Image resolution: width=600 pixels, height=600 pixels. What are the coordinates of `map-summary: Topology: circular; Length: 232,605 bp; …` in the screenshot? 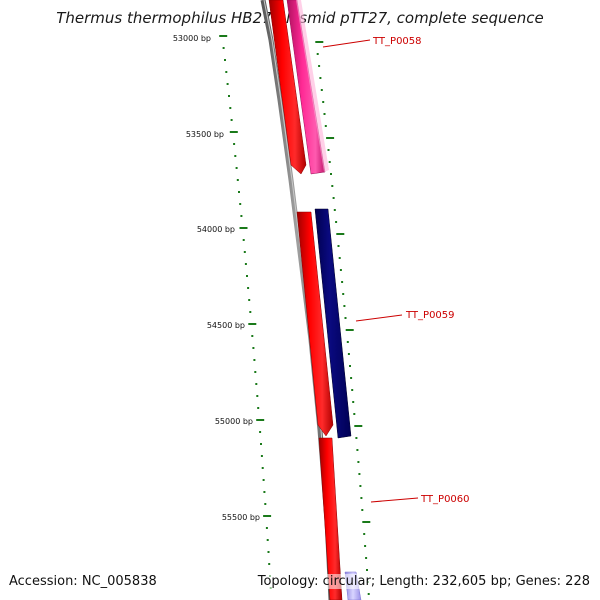 It's located at (423, 581).